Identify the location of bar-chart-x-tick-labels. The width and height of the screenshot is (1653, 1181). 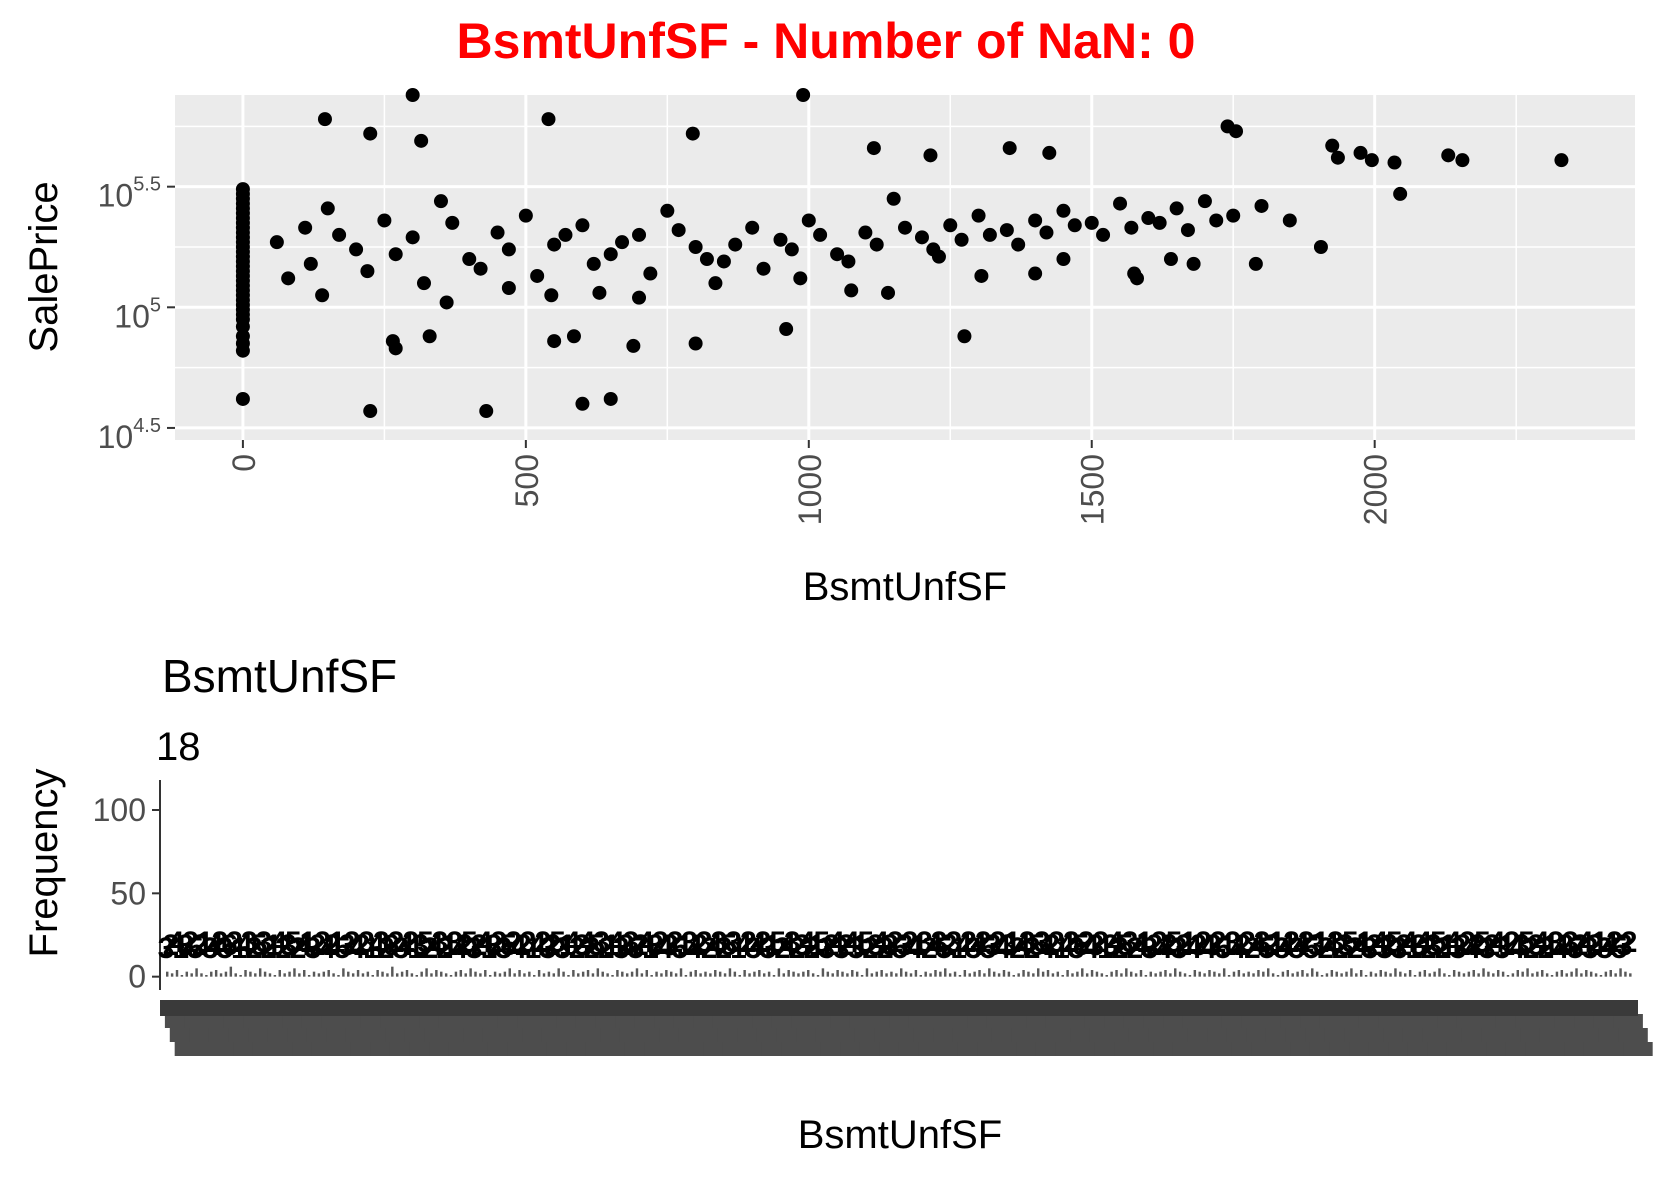
(906, 1028).